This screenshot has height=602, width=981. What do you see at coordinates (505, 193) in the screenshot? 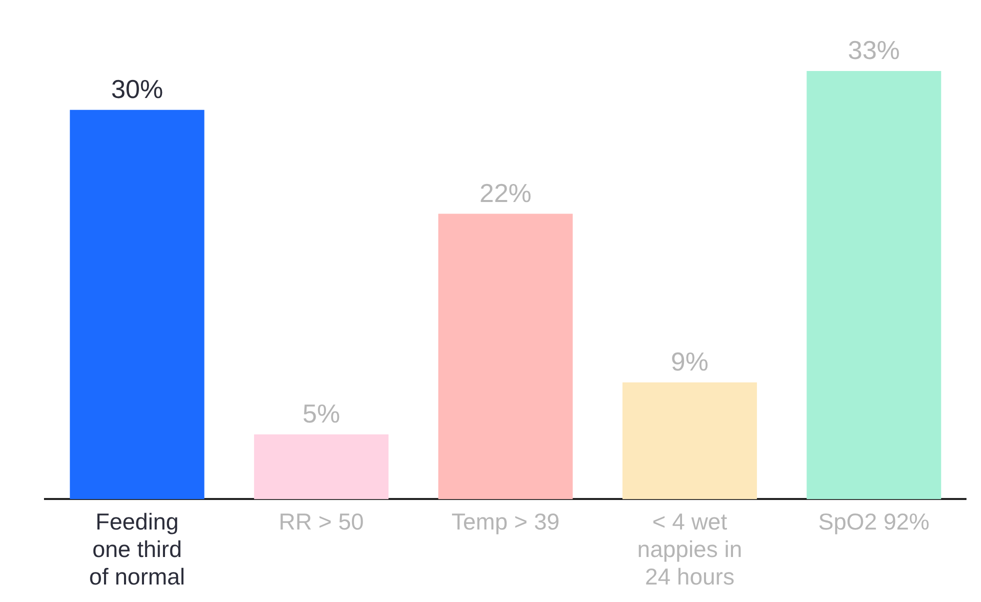
I see `data-label: 22%` at bounding box center [505, 193].